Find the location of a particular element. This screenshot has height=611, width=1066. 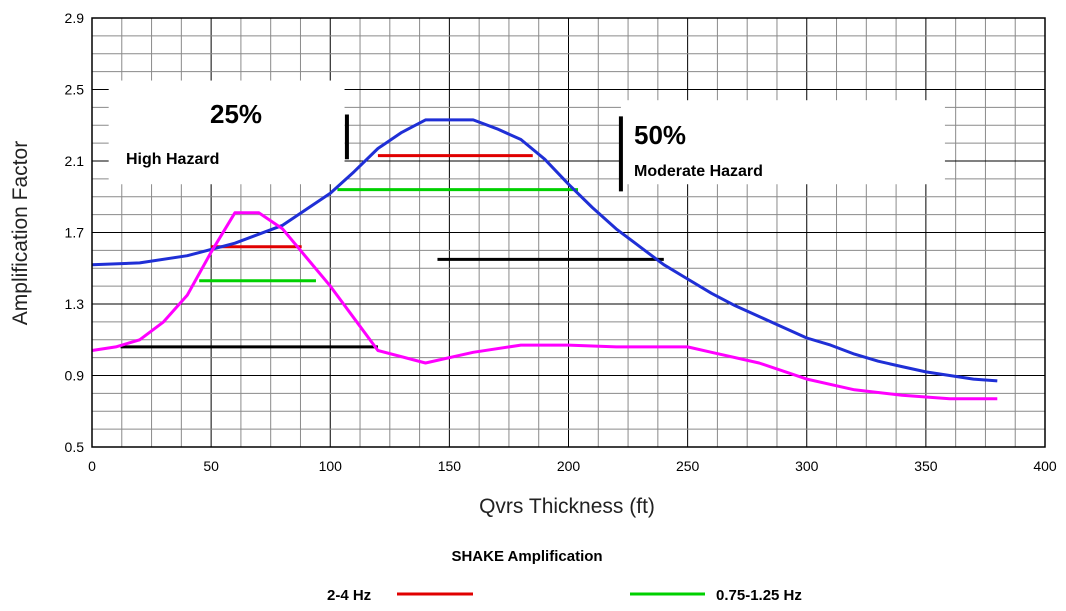

x-tick-label: 400 is located at coordinates (1045, 466).